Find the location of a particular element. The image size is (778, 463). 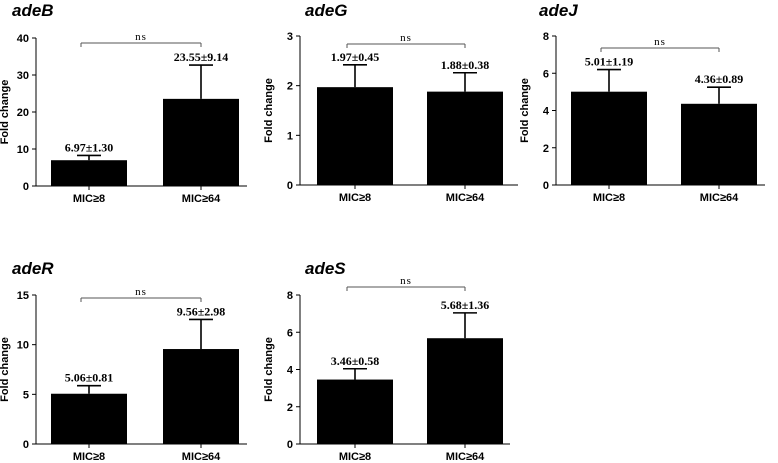

y-tick-label: 15 is located at coordinates (23, 296).